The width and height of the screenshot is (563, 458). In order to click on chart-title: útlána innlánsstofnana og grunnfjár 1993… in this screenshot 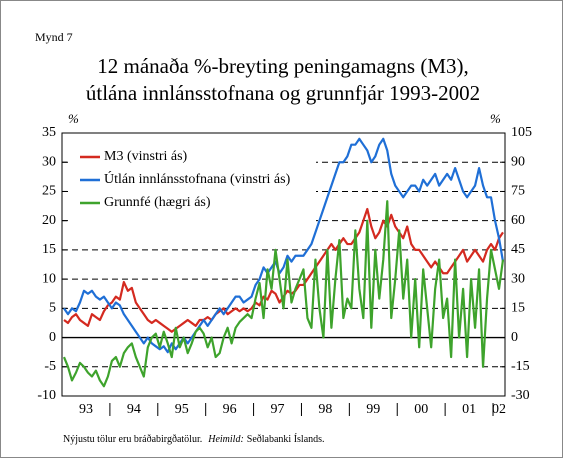, I will do `click(283, 93)`.